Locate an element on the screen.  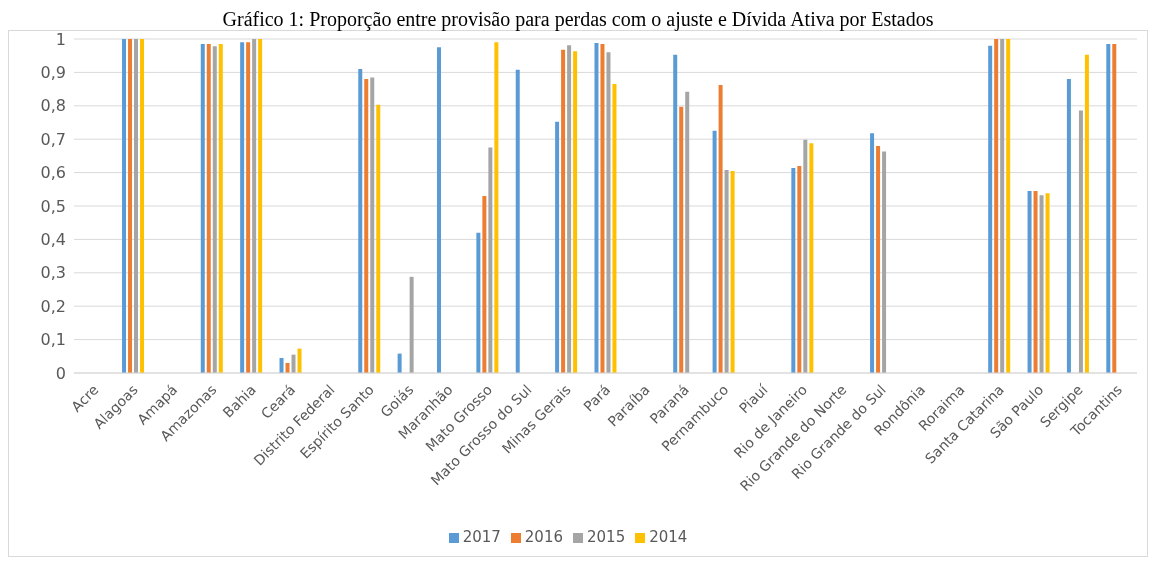
y-tick-label: 0,5 is located at coordinates (53, 206).